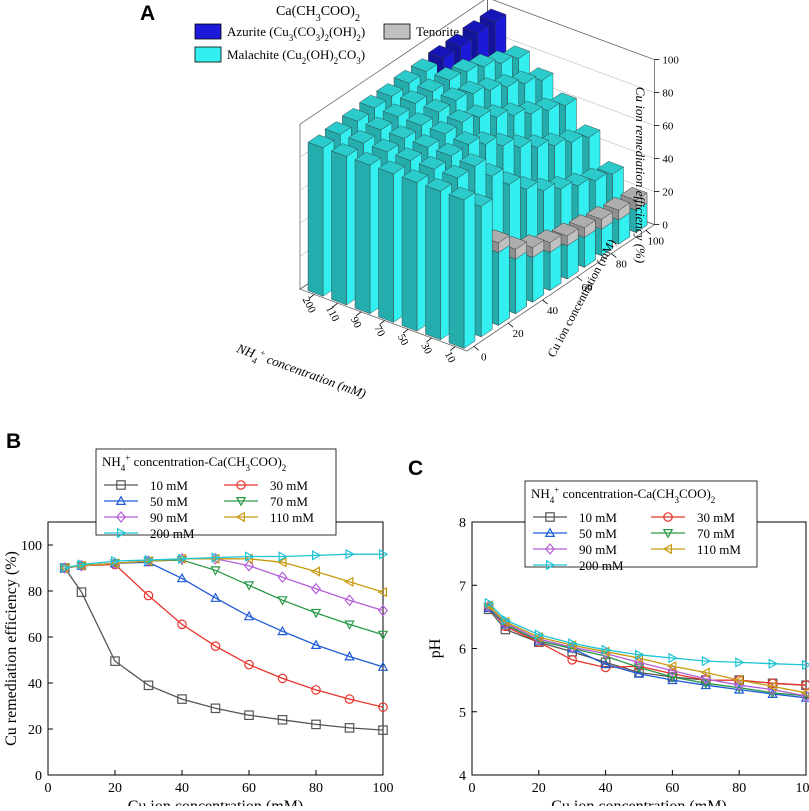  I want to click on legend-label-malachite: Malachite (Cu2(OH)2CO3), so click(296, 56).